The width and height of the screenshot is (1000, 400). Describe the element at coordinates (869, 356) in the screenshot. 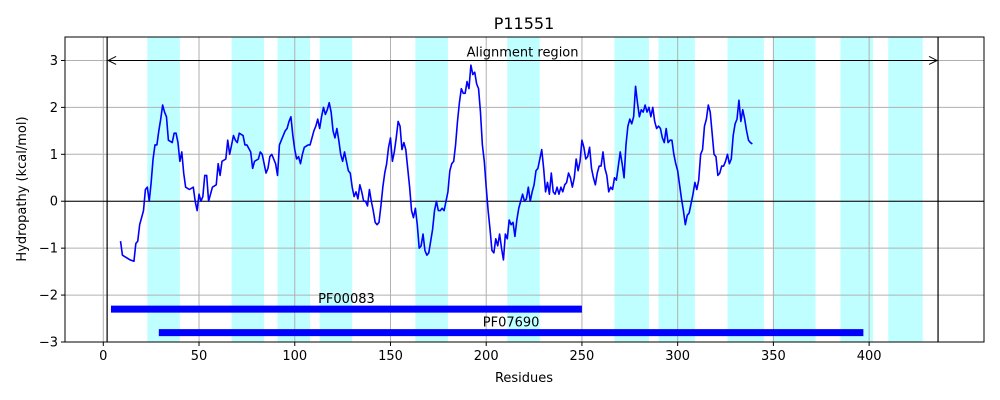

I see `x-tick-label-8: 400` at that location.